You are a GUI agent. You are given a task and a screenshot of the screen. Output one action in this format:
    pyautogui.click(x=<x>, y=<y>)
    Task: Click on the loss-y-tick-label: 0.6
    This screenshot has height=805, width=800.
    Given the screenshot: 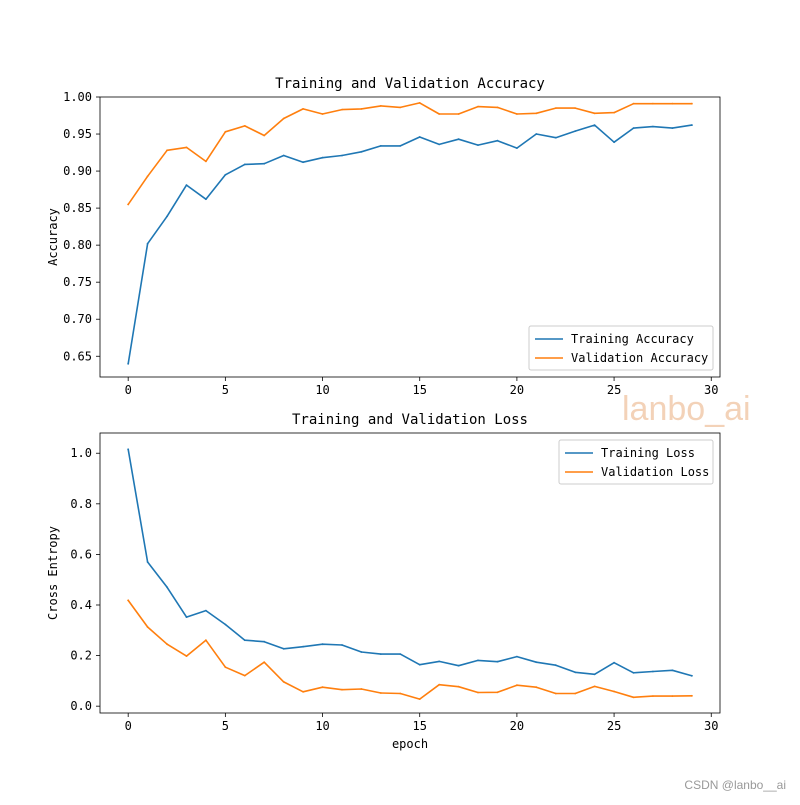 What is the action you would take?
    pyautogui.click(x=81, y=554)
    